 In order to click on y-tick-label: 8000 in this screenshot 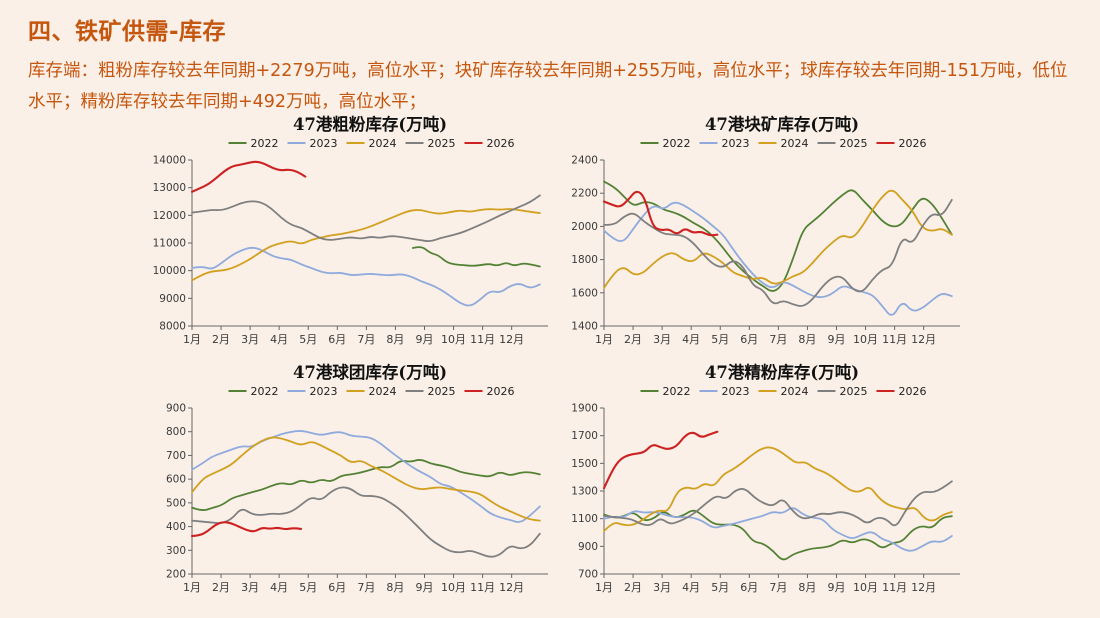, I will do `click(172, 327)`.